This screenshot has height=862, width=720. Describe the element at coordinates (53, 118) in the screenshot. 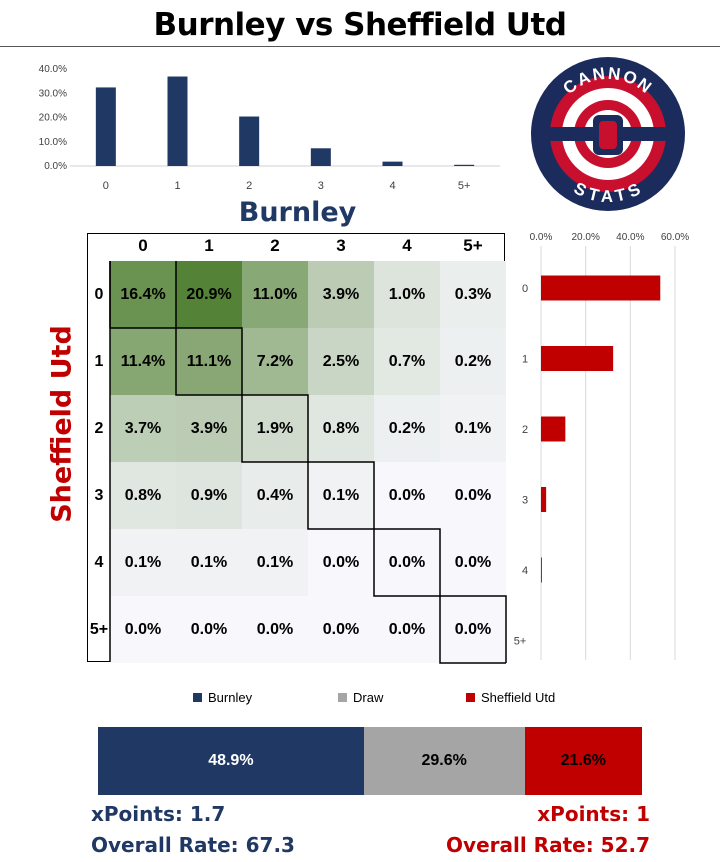

I see `y-tick-label: 20.0%` at that location.